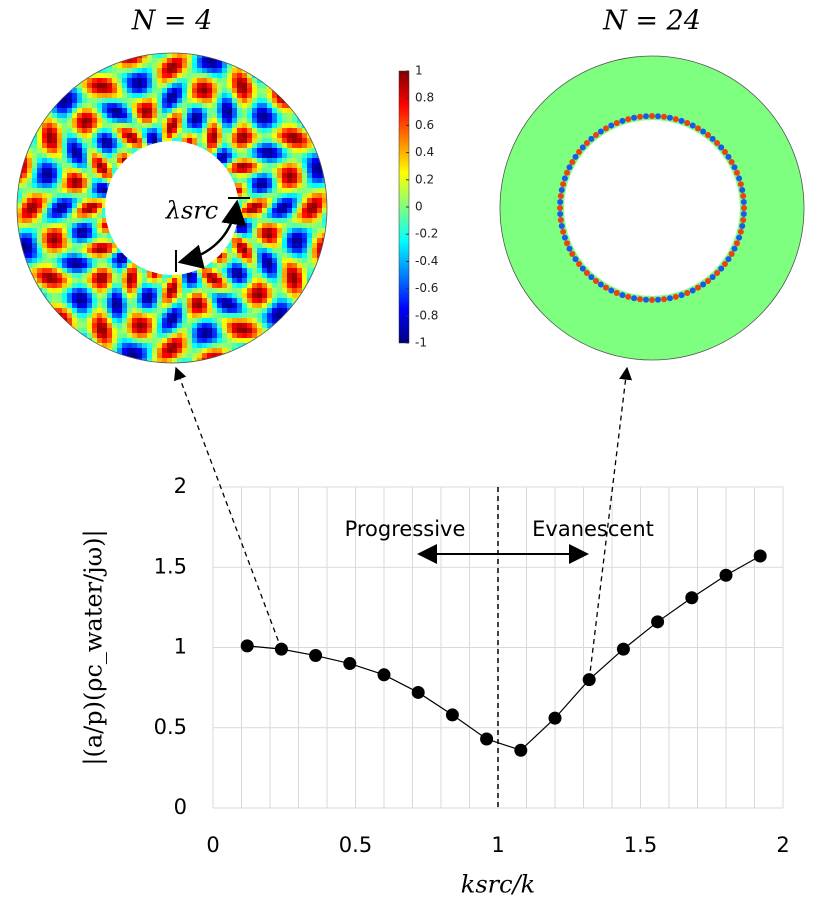  Describe the element at coordinates (452, 715) in the screenshot. I see `data-point` at that location.